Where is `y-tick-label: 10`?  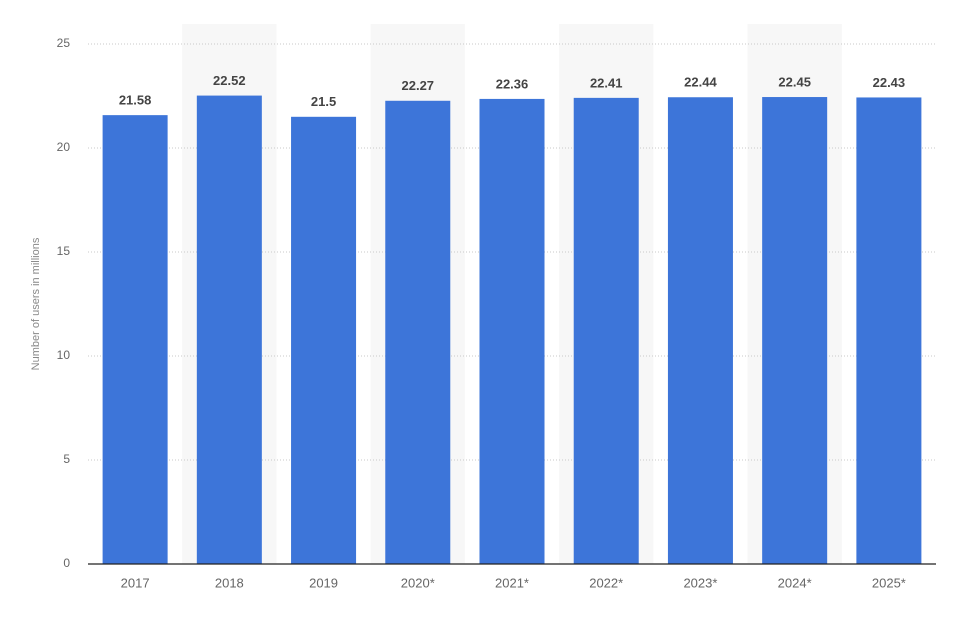 y-tick-label: 10 is located at coordinates (64, 355).